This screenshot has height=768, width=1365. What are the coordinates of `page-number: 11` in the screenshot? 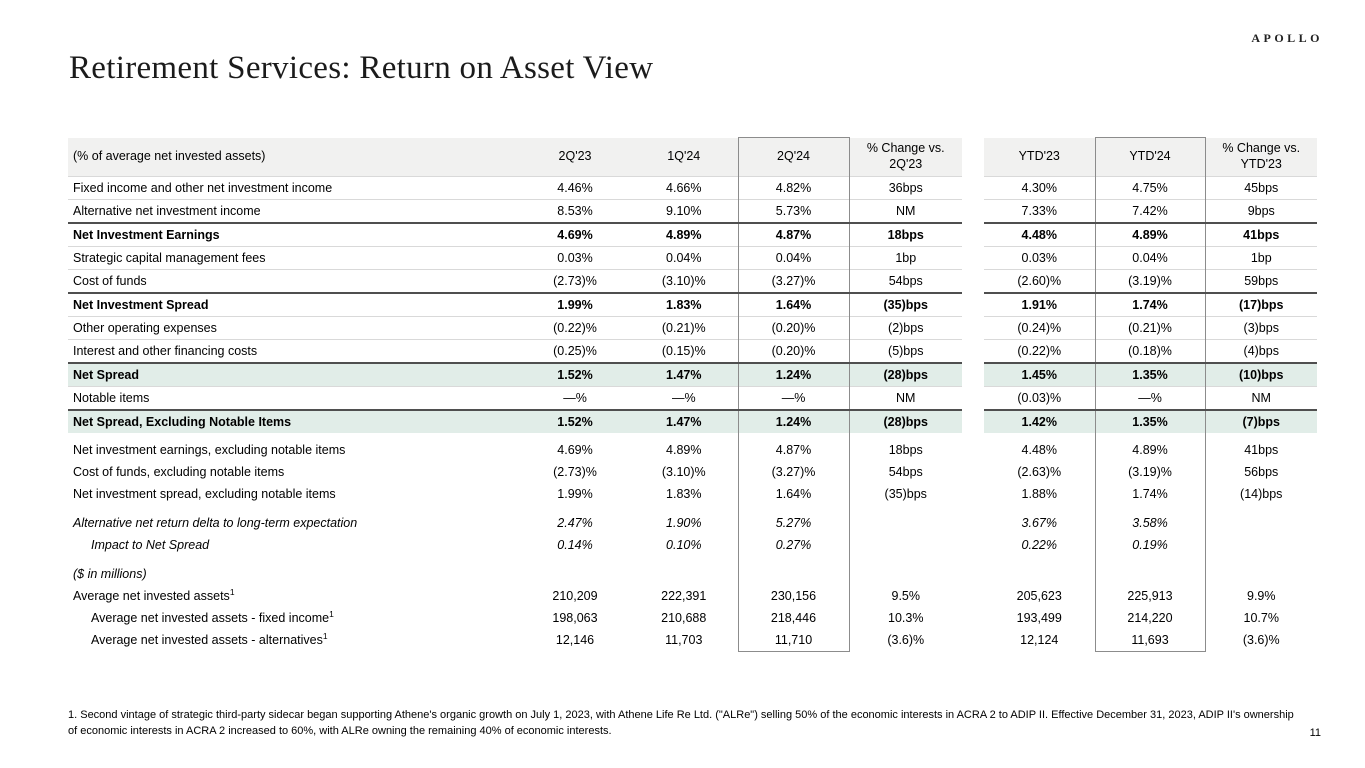 It's located at (1315, 733).